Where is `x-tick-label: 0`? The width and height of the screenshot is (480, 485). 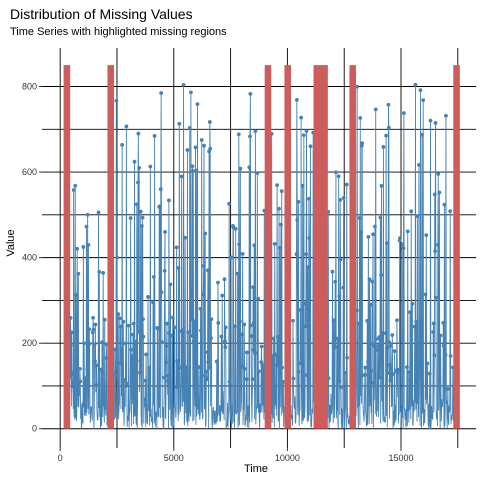
x-tick-label: 0 is located at coordinates (60, 458).